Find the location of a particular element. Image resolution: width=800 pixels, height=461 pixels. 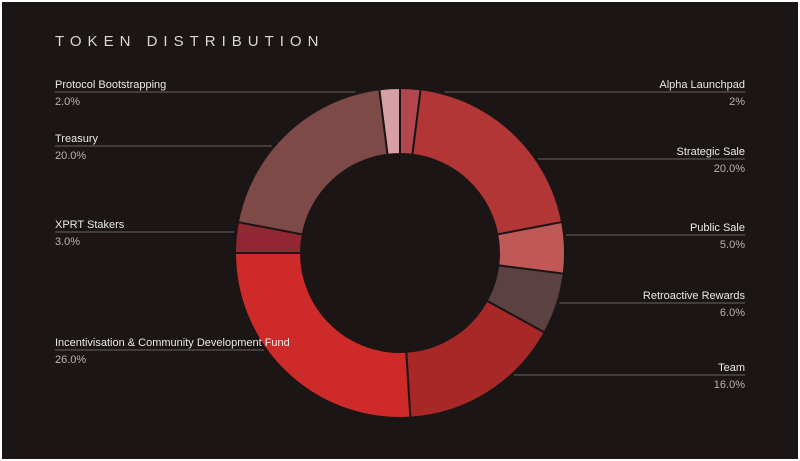

slice-label-block: Strategic Sale 20.0% is located at coordinates (711, 160).